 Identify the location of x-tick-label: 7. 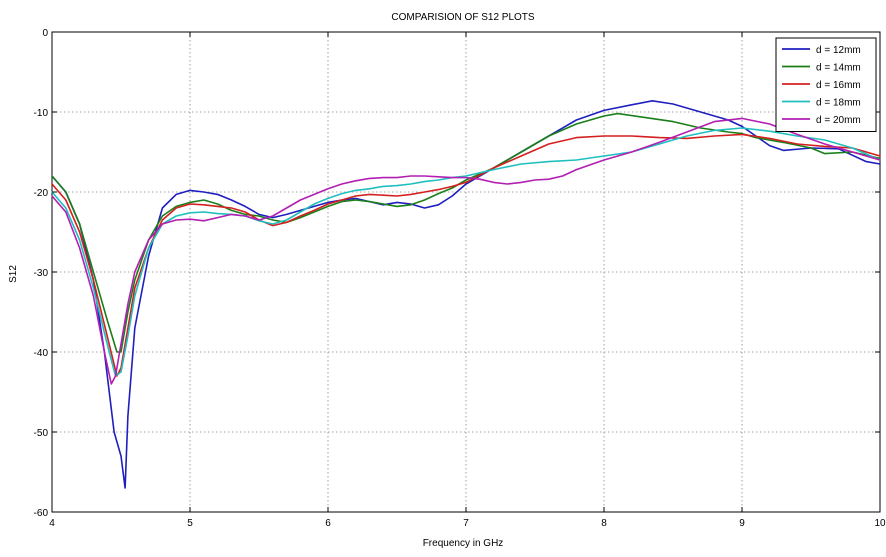
(466, 523).